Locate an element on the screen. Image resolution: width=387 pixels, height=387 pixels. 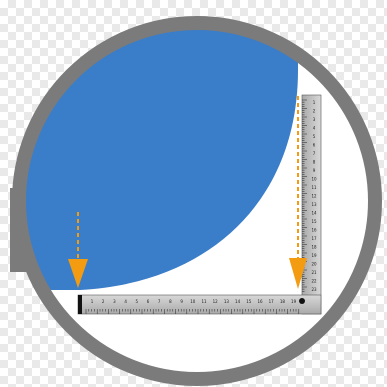
ruler-number: 23 is located at coordinates (314, 289).